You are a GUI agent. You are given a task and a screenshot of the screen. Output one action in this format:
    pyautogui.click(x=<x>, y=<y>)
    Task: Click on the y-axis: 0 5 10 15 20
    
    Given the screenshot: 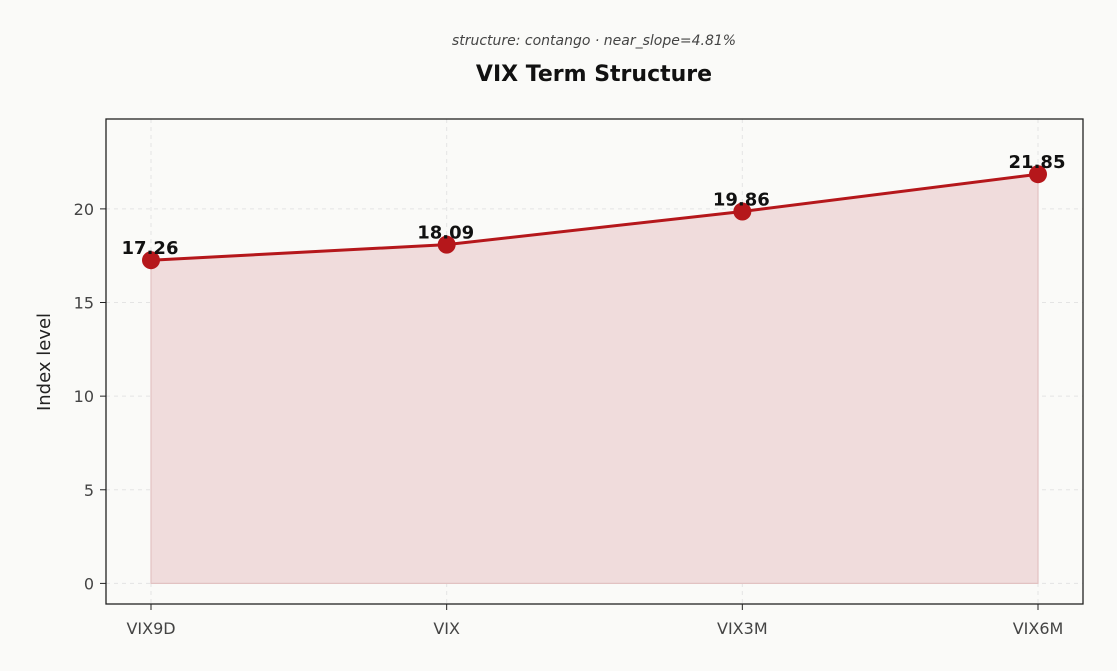 What is the action you would take?
    pyautogui.click(x=90, y=396)
    